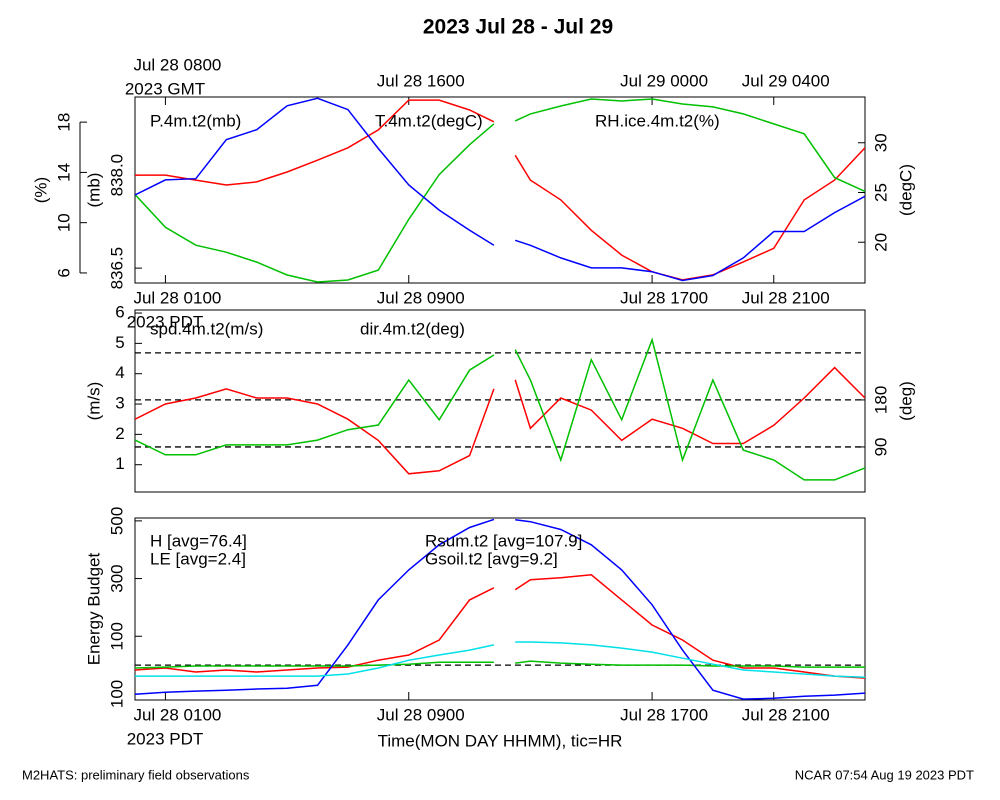 Image resolution: width=1000 pixels, height=800 pixels. What do you see at coordinates (657, 120) in the screenshot?
I see `legend-label: RH.ice.4m.t2(%)` at bounding box center [657, 120].